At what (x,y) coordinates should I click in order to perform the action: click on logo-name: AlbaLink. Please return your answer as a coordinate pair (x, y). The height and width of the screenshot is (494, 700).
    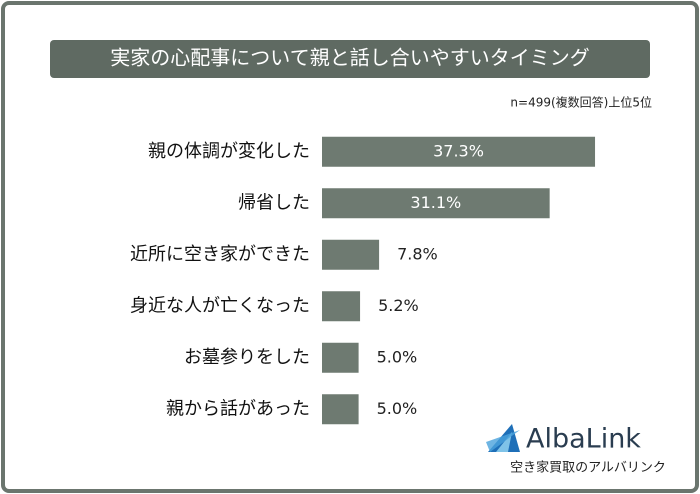
    Looking at the image, I should click on (583, 439).